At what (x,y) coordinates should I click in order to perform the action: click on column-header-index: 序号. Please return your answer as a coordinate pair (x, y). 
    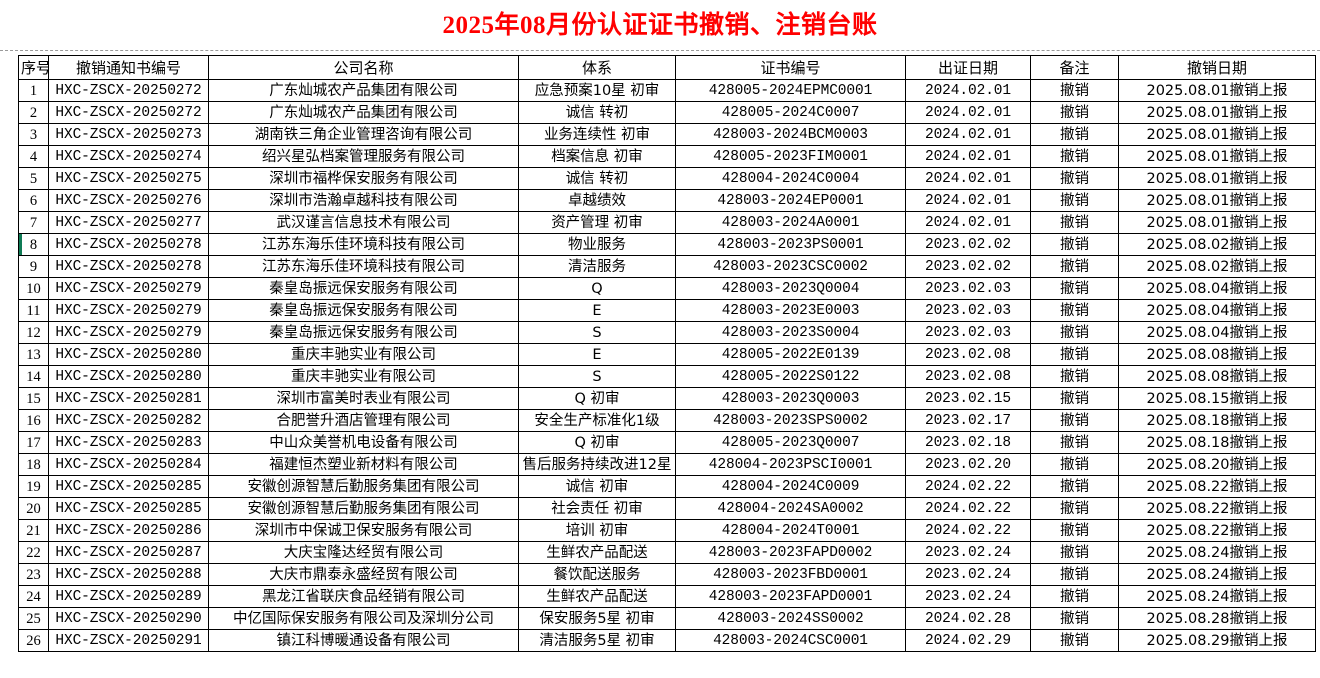
    Looking at the image, I should click on (33, 67).